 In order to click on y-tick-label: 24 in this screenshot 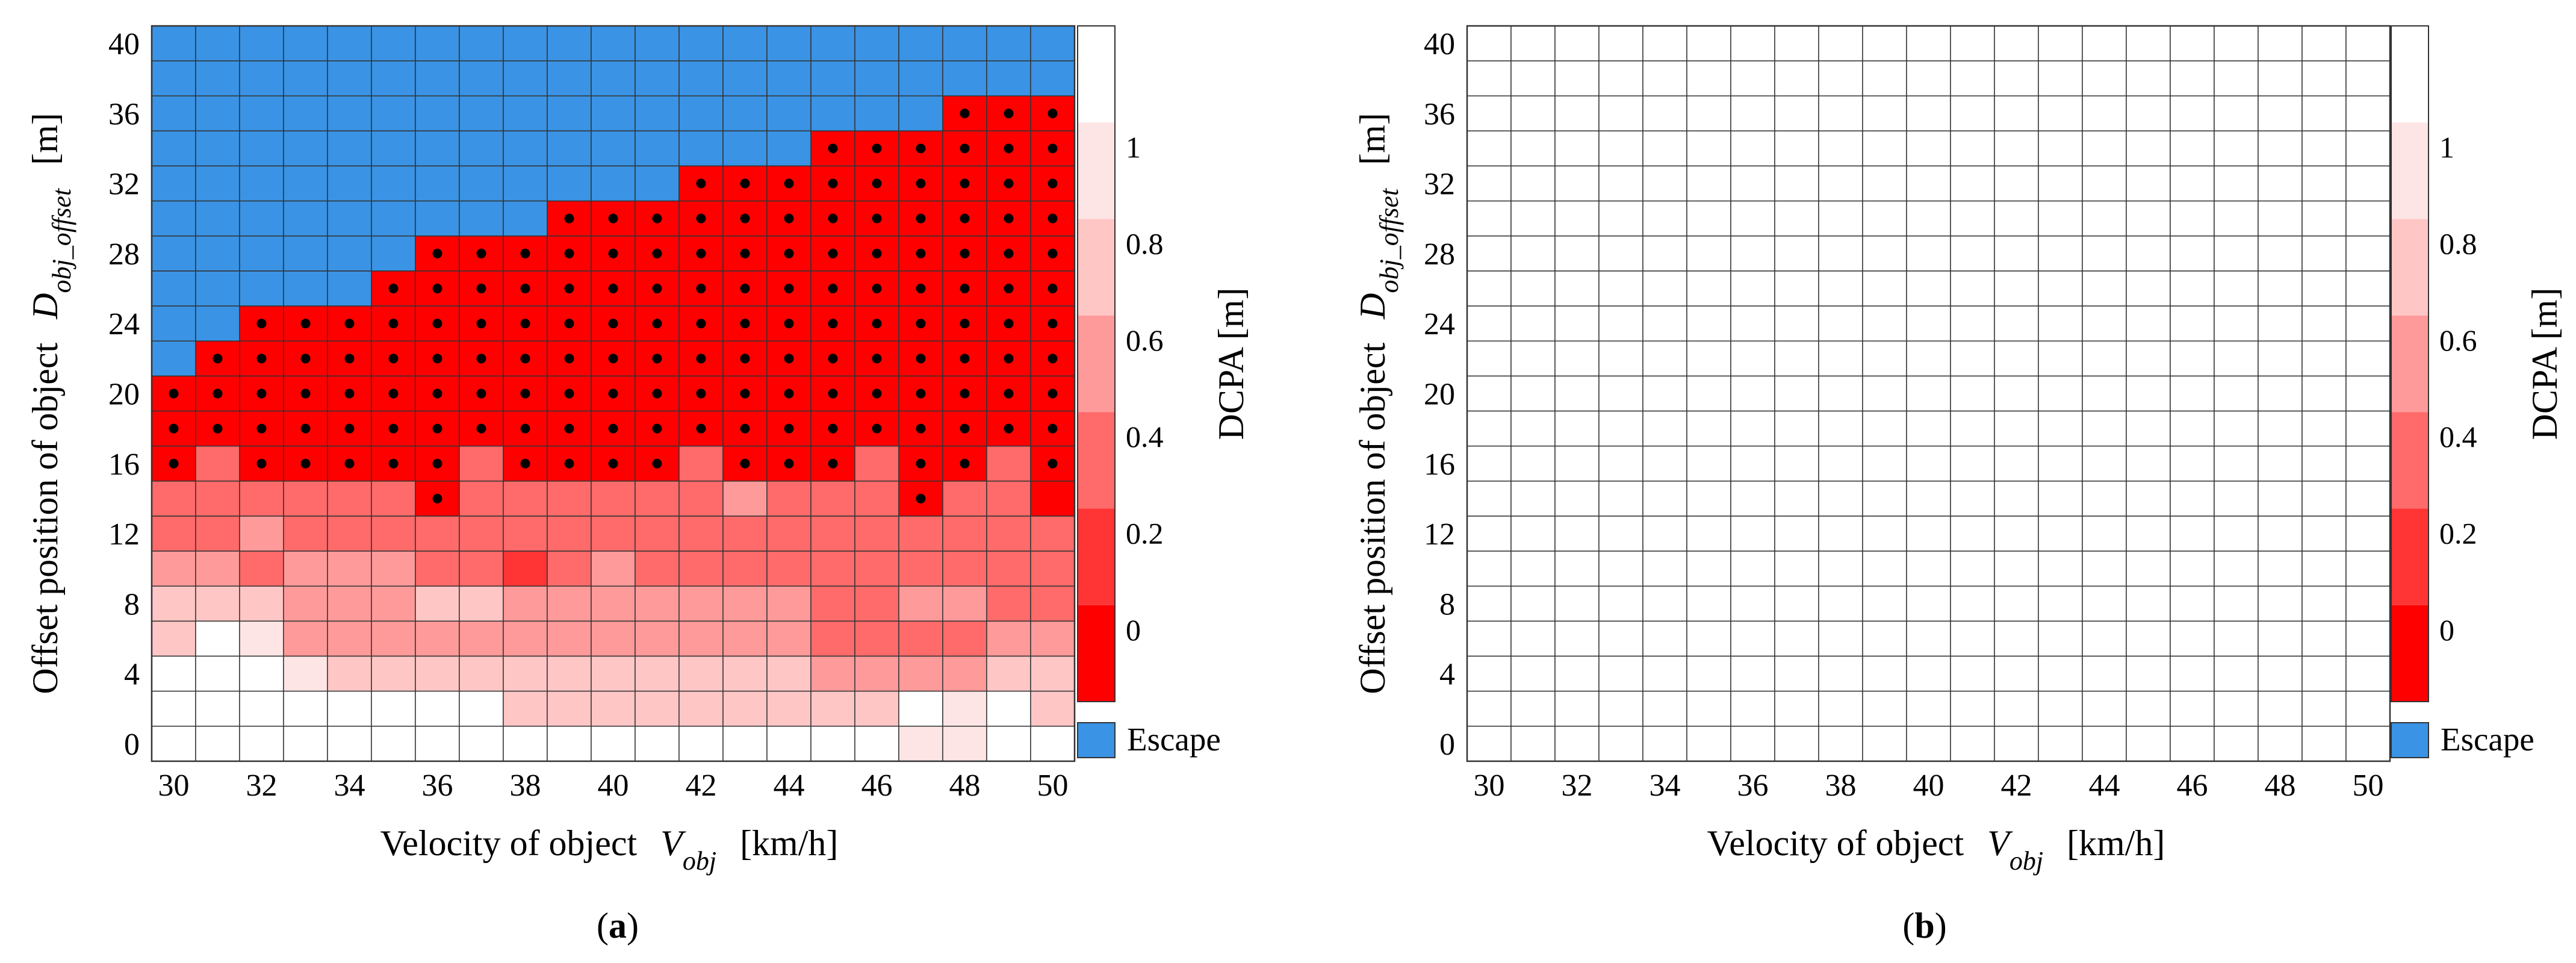, I will do `click(1439, 324)`.